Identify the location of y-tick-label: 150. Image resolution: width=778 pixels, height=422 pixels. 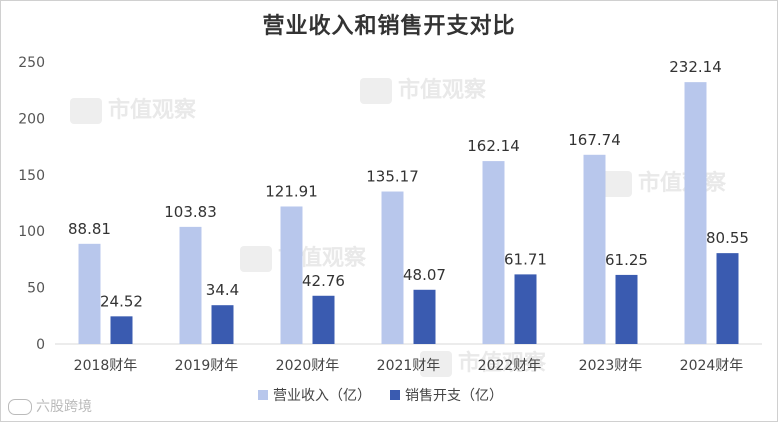
(31, 176).